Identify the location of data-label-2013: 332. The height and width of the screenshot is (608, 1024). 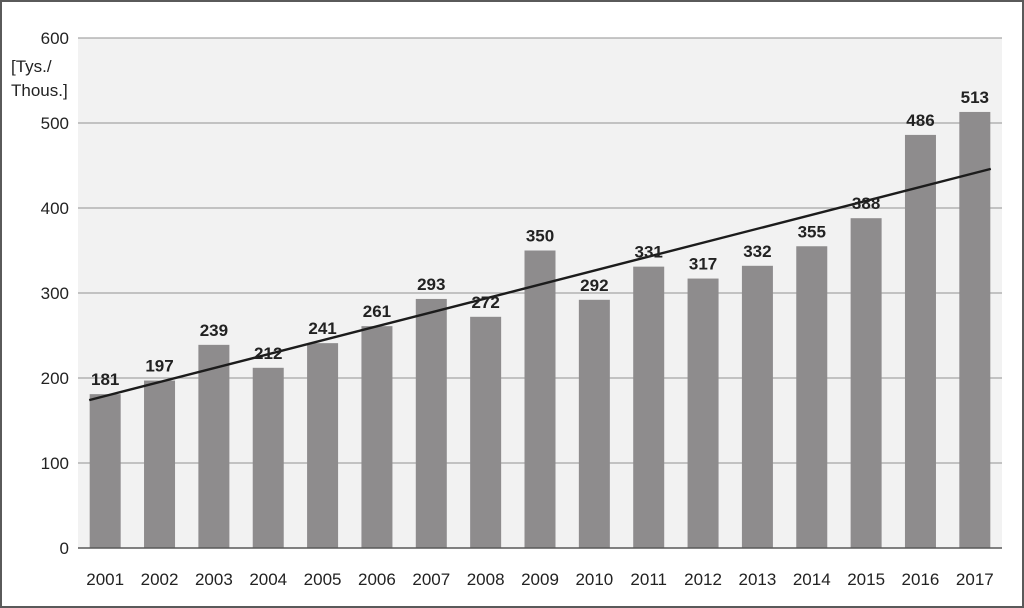
(757, 251).